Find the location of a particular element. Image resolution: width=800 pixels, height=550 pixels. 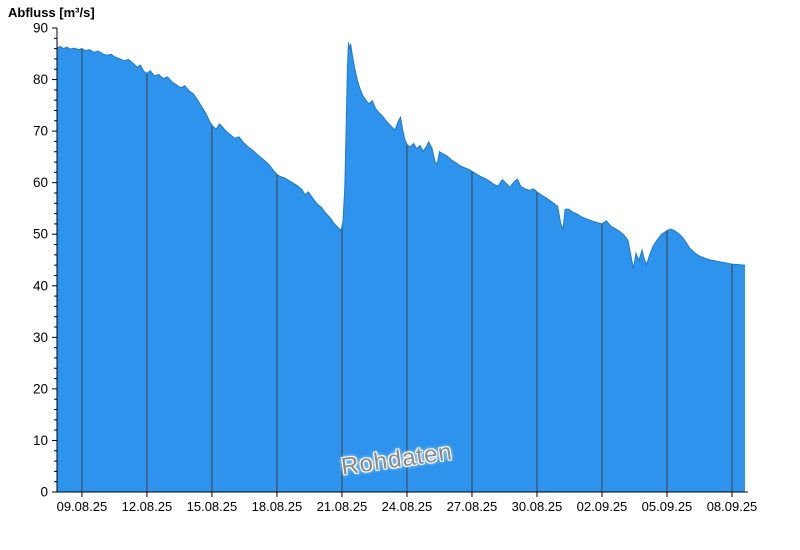

y-tick-label: 60 is located at coordinates (40, 182).